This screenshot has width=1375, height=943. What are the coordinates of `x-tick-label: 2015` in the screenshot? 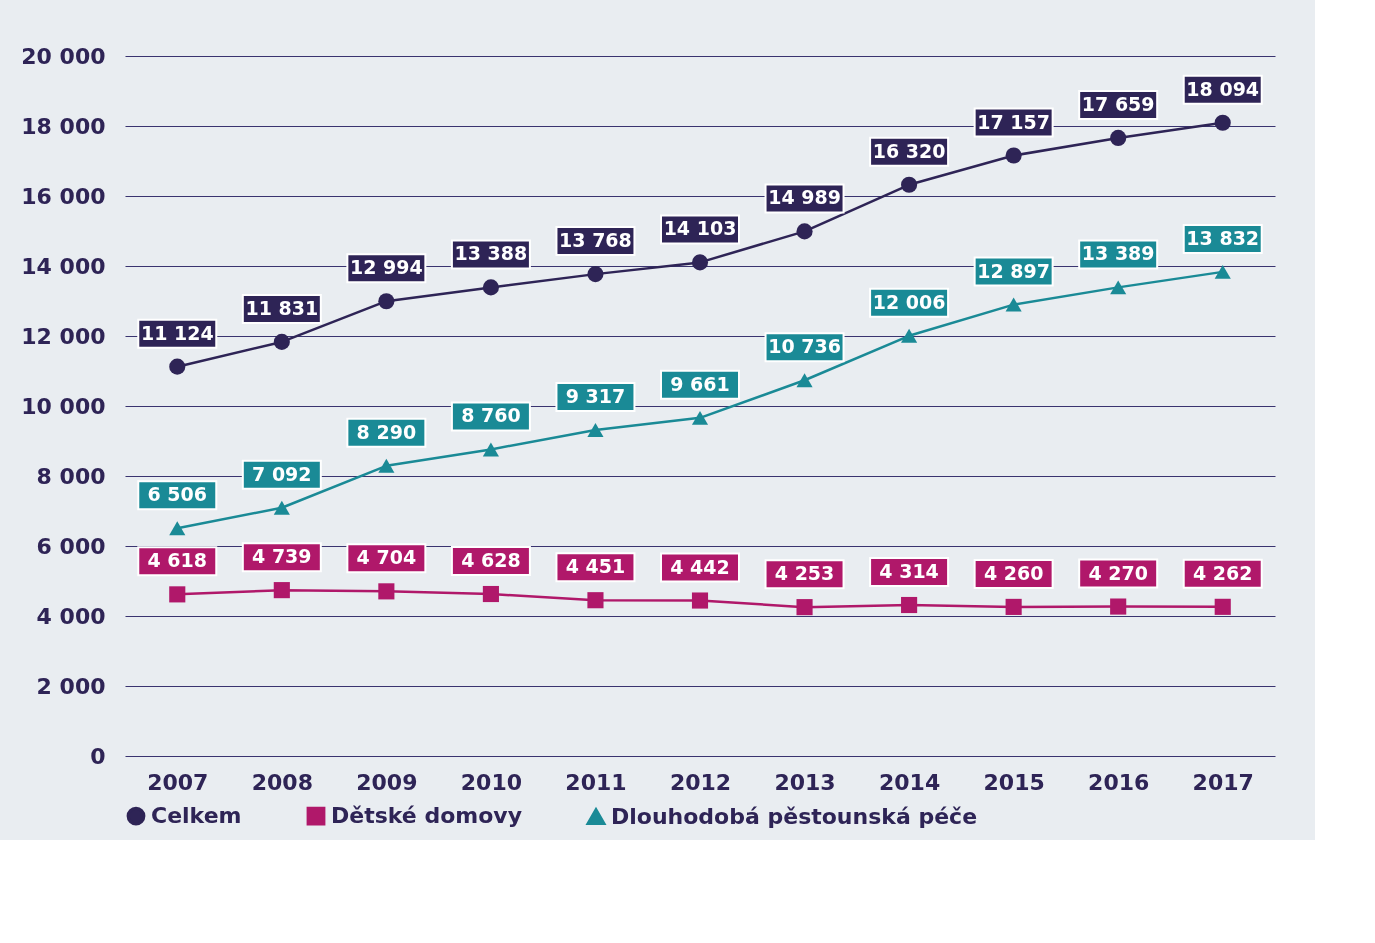 It's located at (1014, 782).